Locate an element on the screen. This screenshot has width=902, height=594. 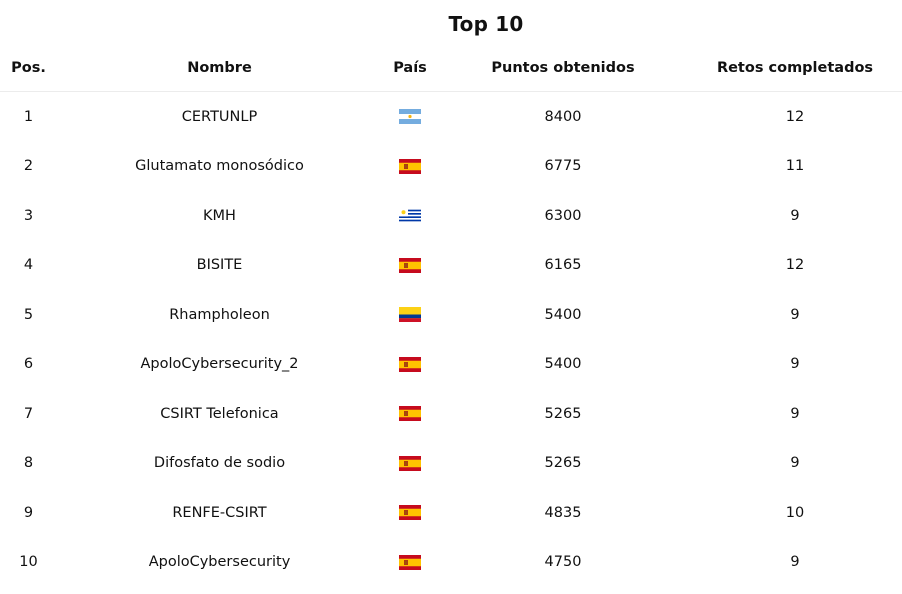
cell-points: 6300 is located at coordinates (563, 215).